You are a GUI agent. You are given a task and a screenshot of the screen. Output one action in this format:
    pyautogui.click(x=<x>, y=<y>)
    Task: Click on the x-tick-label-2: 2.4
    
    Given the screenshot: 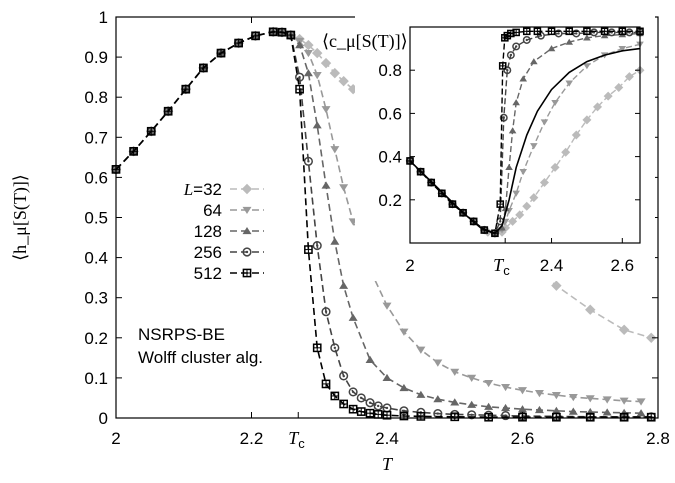 What is the action you would take?
    pyautogui.click(x=387, y=438)
    